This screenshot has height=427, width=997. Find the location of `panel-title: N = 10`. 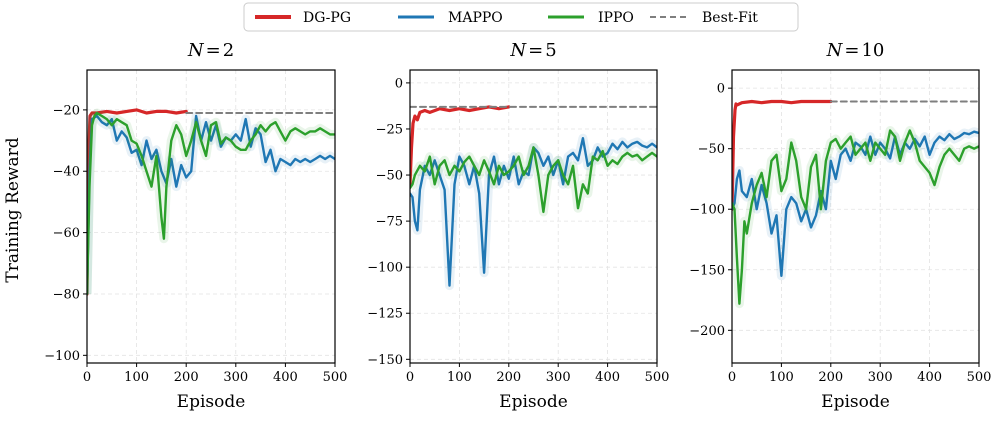

panel-title: N = 10 is located at coordinates (855, 50).